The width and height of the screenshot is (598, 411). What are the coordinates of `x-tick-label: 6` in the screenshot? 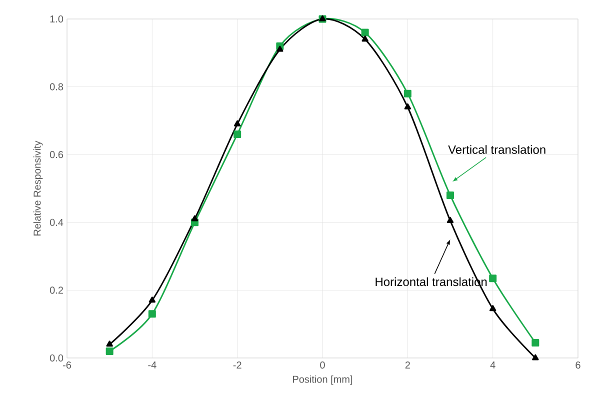 It's located at (578, 365).